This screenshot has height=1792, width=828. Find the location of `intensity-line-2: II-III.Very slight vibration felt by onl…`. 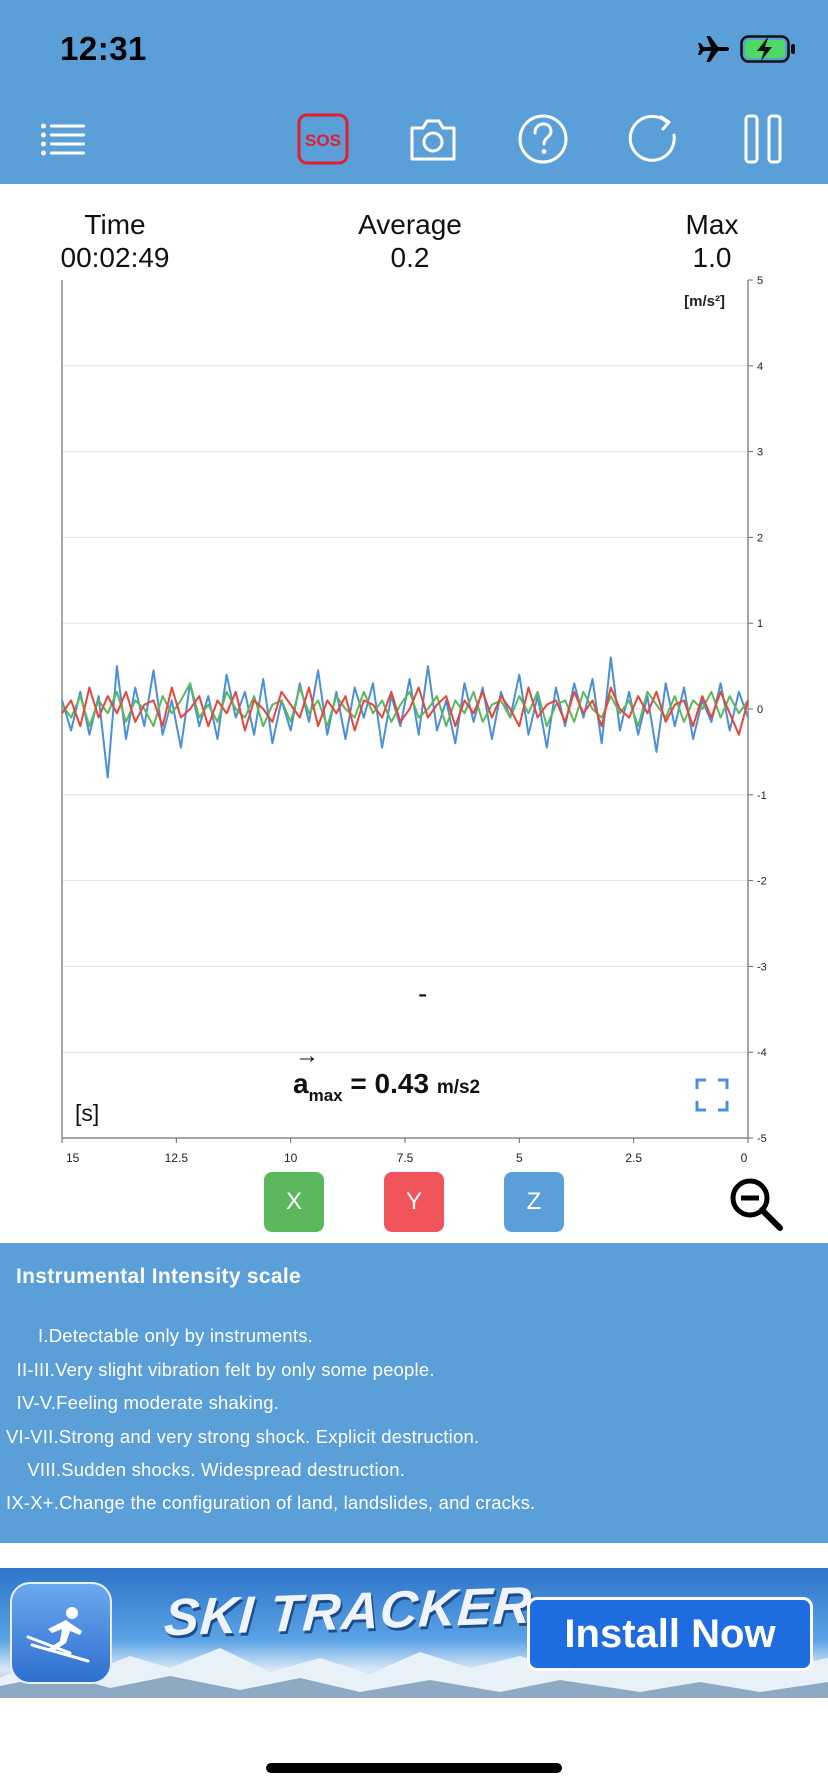

intensity-line-2: II-III.Very slight vibration felt by onl… is located at coordinates (220, 1369).